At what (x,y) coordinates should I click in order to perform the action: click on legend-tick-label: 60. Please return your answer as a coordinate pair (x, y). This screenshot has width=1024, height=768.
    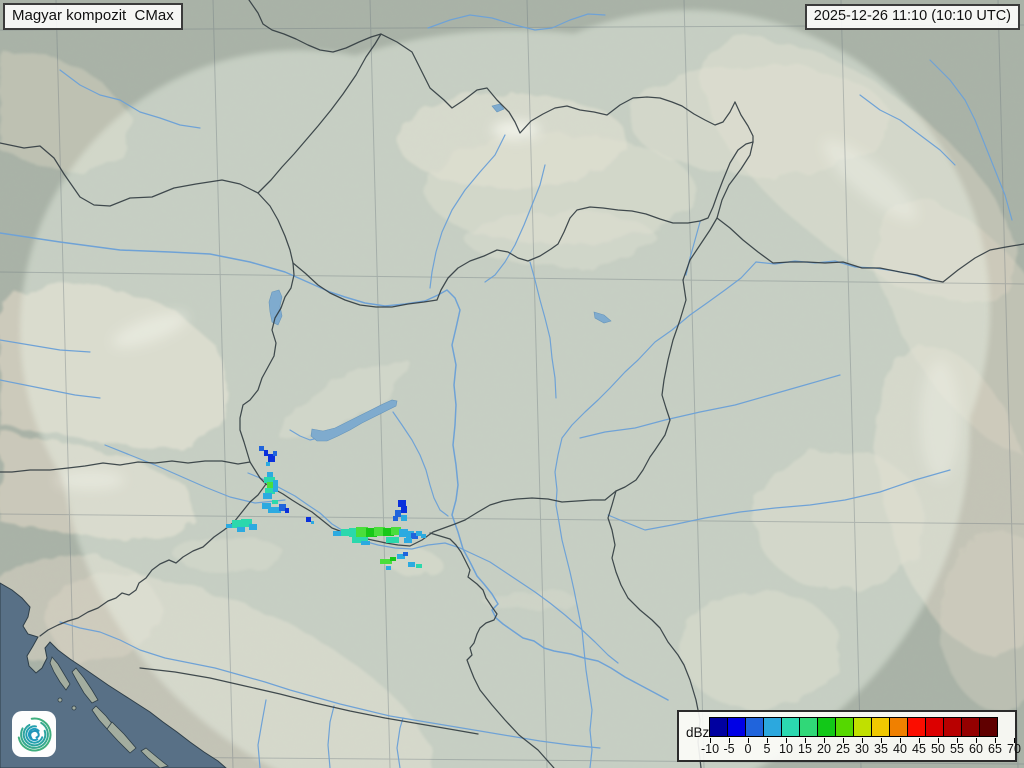
    Looking at the image, I should click on (976, 749).